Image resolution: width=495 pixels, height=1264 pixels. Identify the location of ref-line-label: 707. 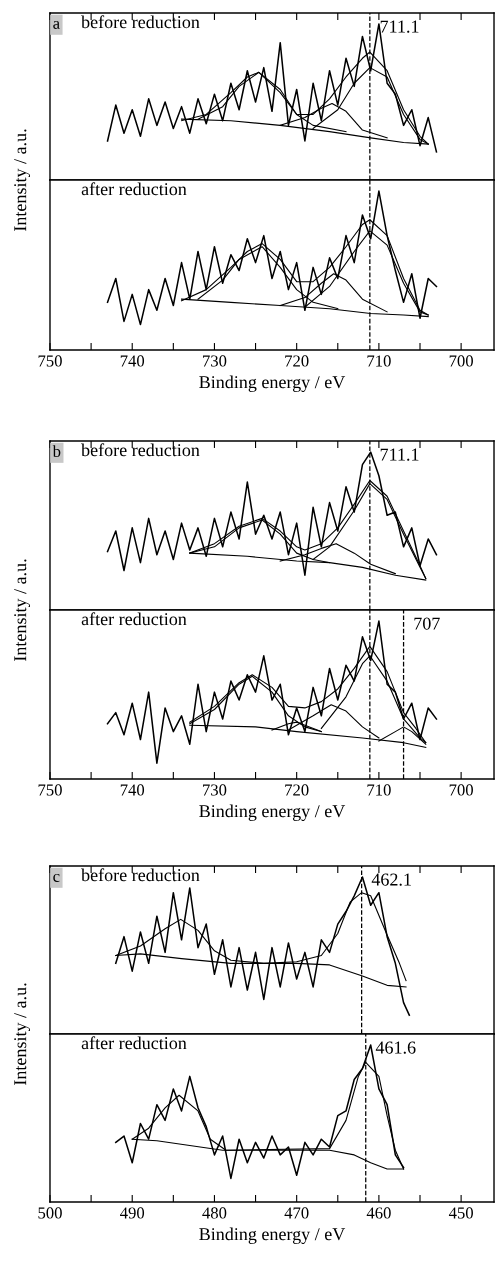
(427, 623).